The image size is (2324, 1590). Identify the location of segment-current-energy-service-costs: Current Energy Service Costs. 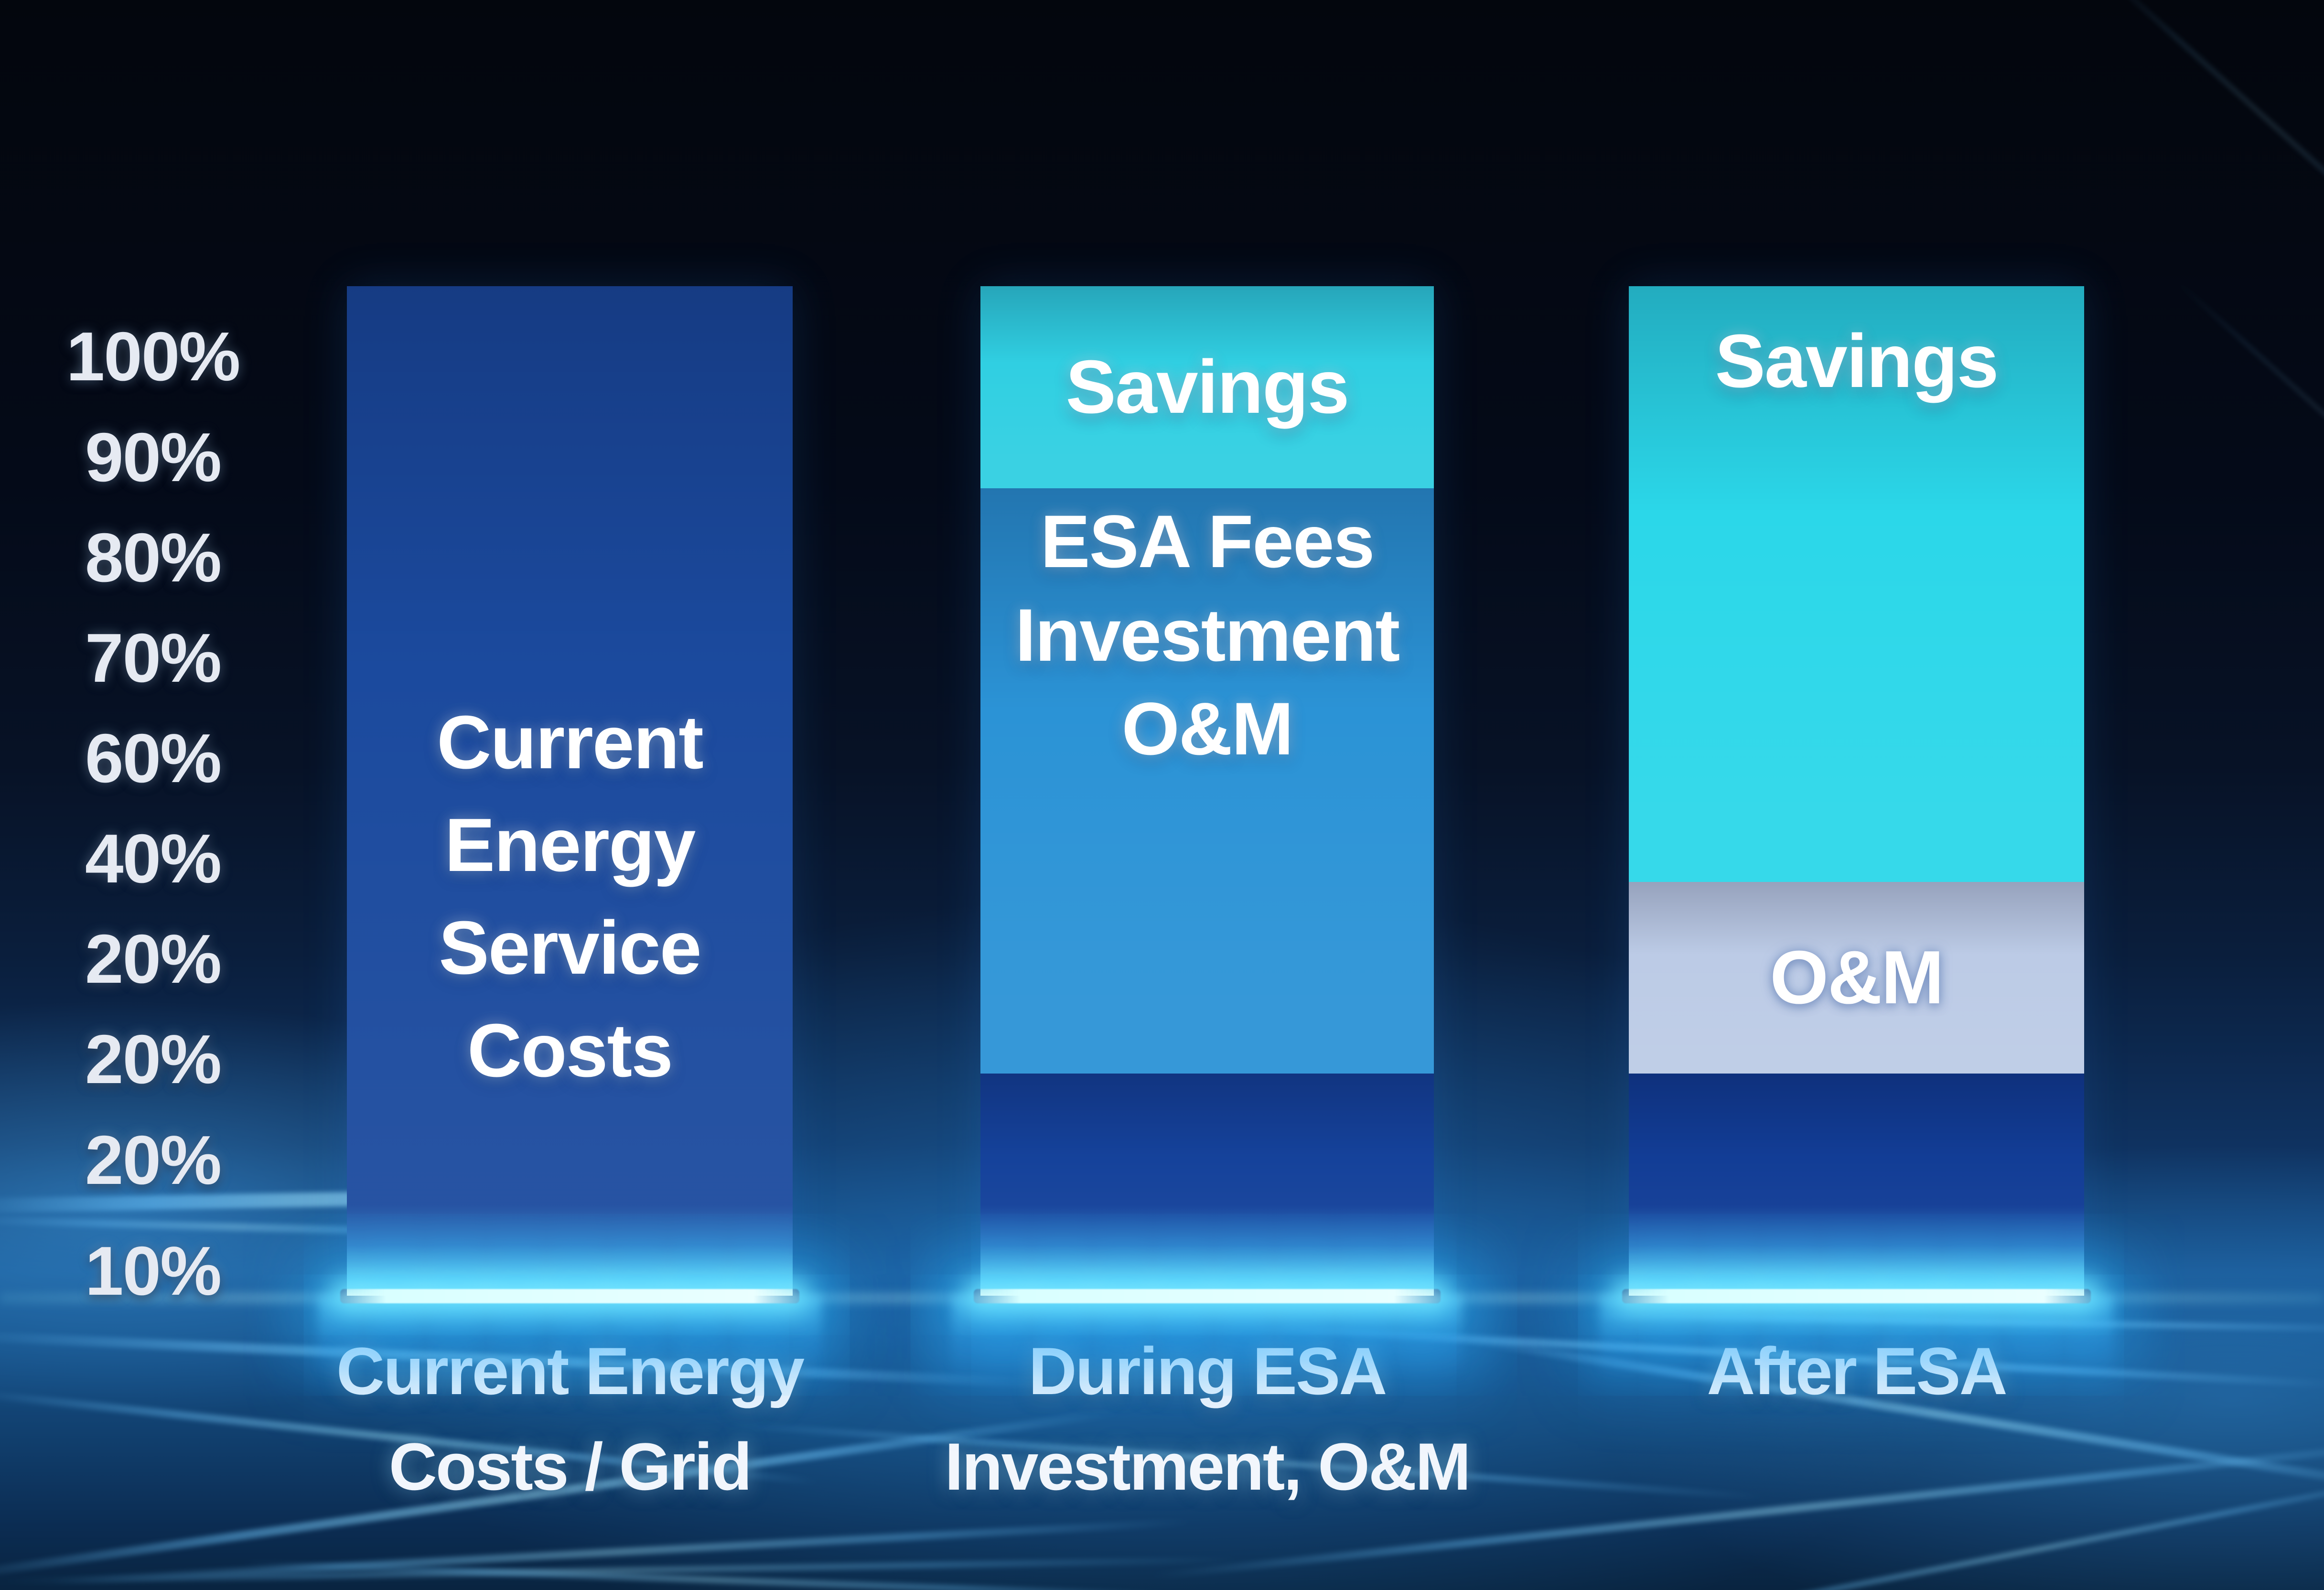
(570, 791).